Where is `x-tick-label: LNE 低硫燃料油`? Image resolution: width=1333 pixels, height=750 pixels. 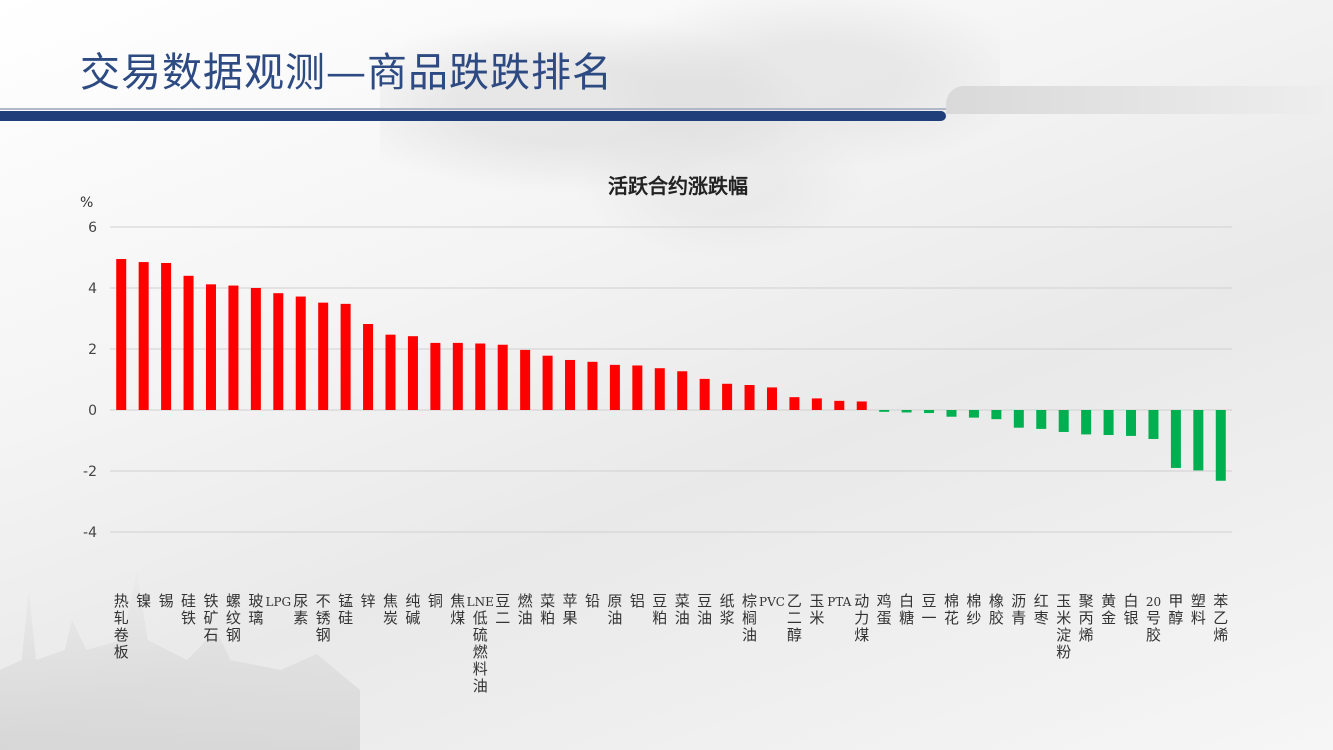
x-tick-label: LNE 低硫燃料油 is located at coordinates (480, 645).